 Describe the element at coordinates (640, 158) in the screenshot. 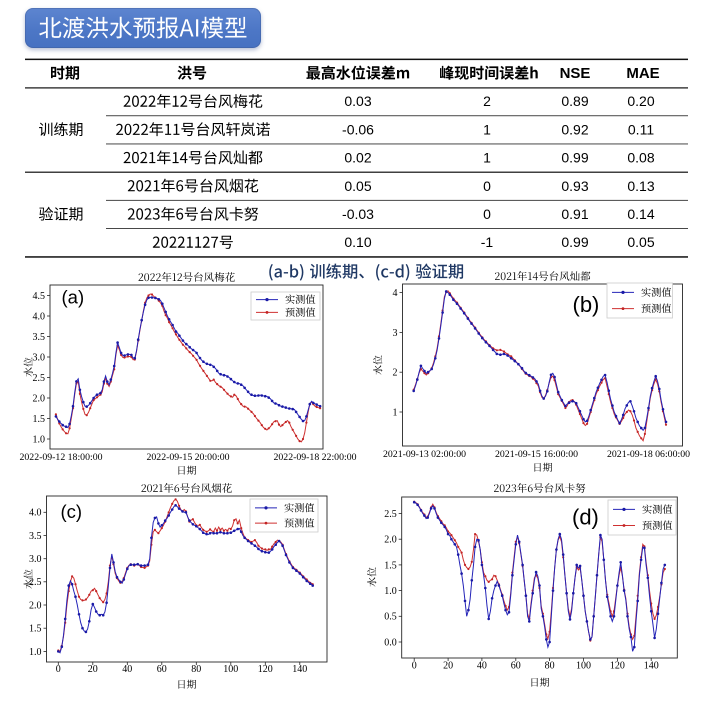

I see `svg-text: 0.08` at that location.